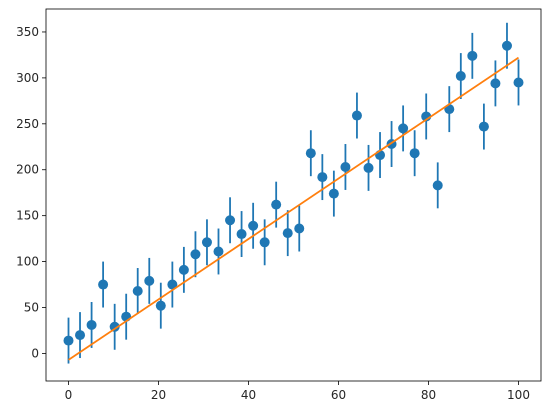 Image resolution: width=552 pixels, height=413 pixels. What do you see at coordinates (27, 262) in the screenshot?
I see `y-tick-label: 100` at bounding box center [27, 262].